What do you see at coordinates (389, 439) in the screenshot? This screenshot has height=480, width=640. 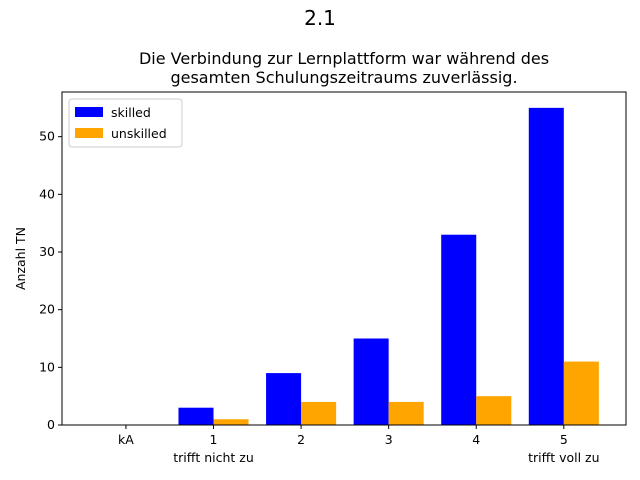 I see `x-tick-label-3: 3` at bounding box center [389, 439].